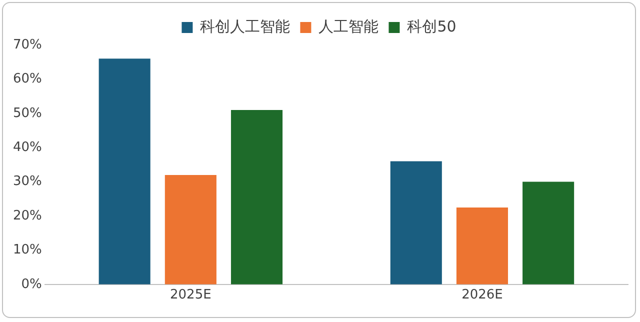  What do you see at coordinates (31, 284) in the screenshot?
I see `y-tick-label: 0%` at bounding box center [31, 284].